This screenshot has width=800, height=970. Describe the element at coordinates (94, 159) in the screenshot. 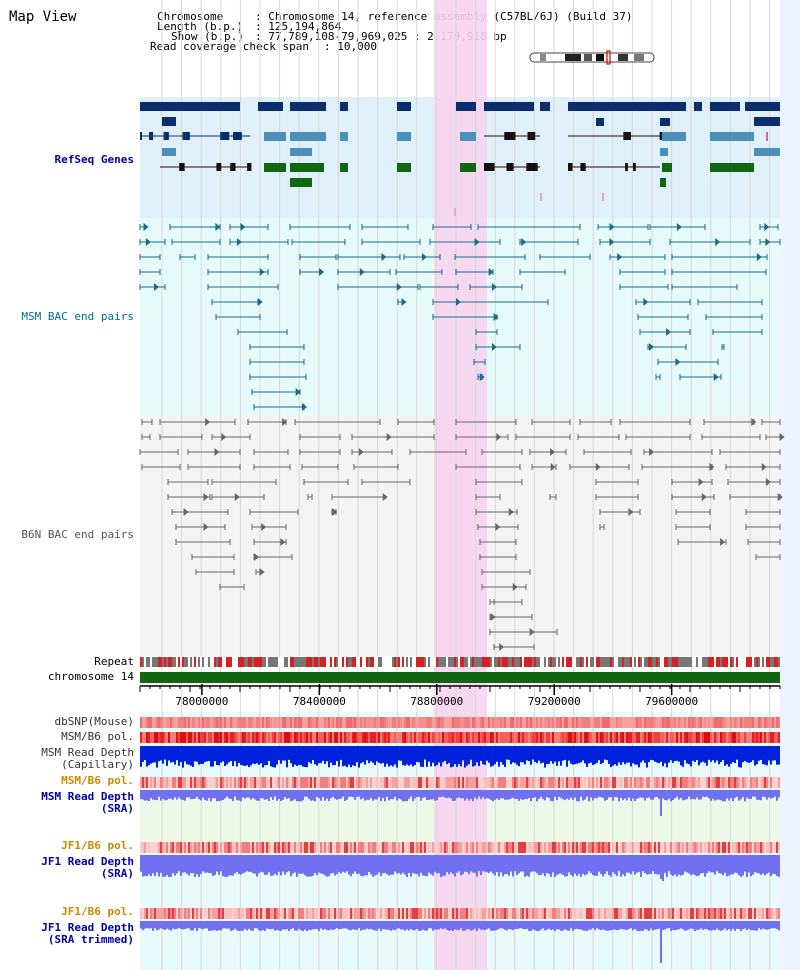

I see `track-label-refseq: RefSeq Genes` at that location.